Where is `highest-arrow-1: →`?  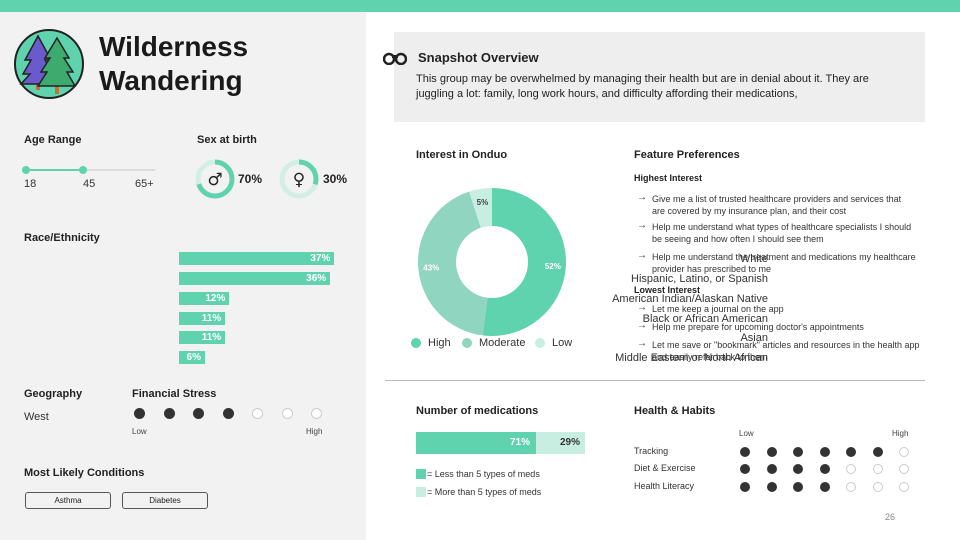
highest-arrow-1: → is located at coordinates (642, 225).